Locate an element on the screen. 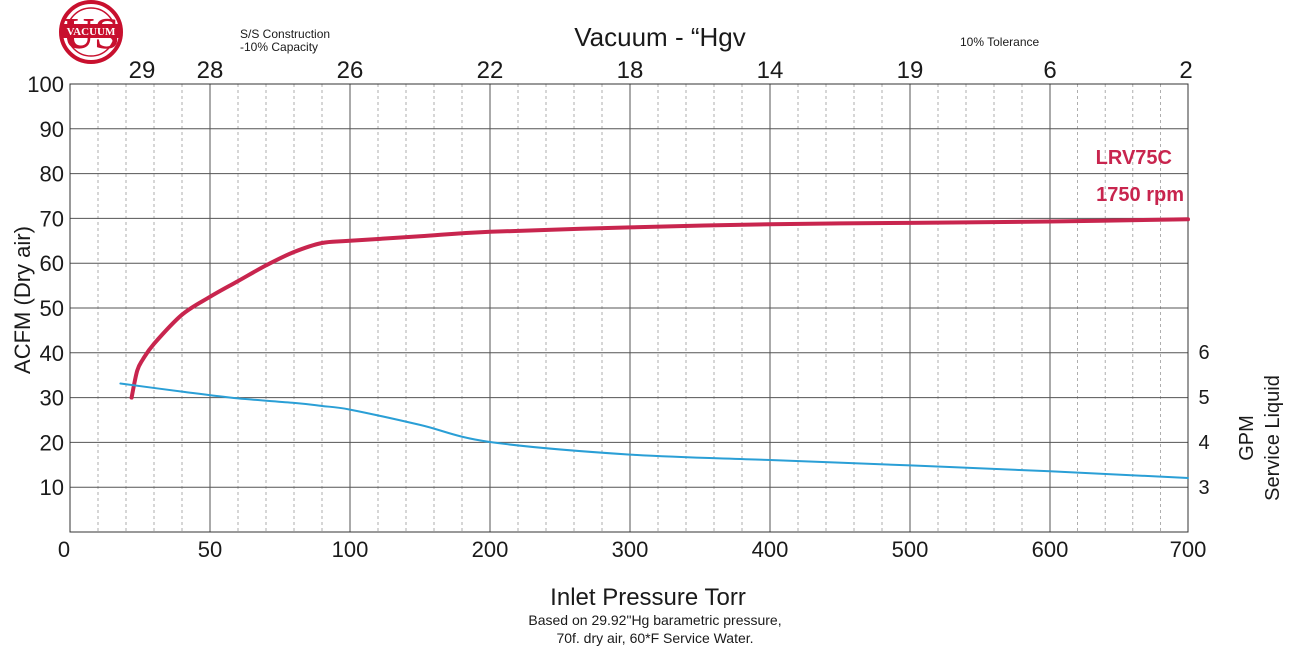  top-axis-label: Vacuum - “Hgv is located at coordinates (659, 37).